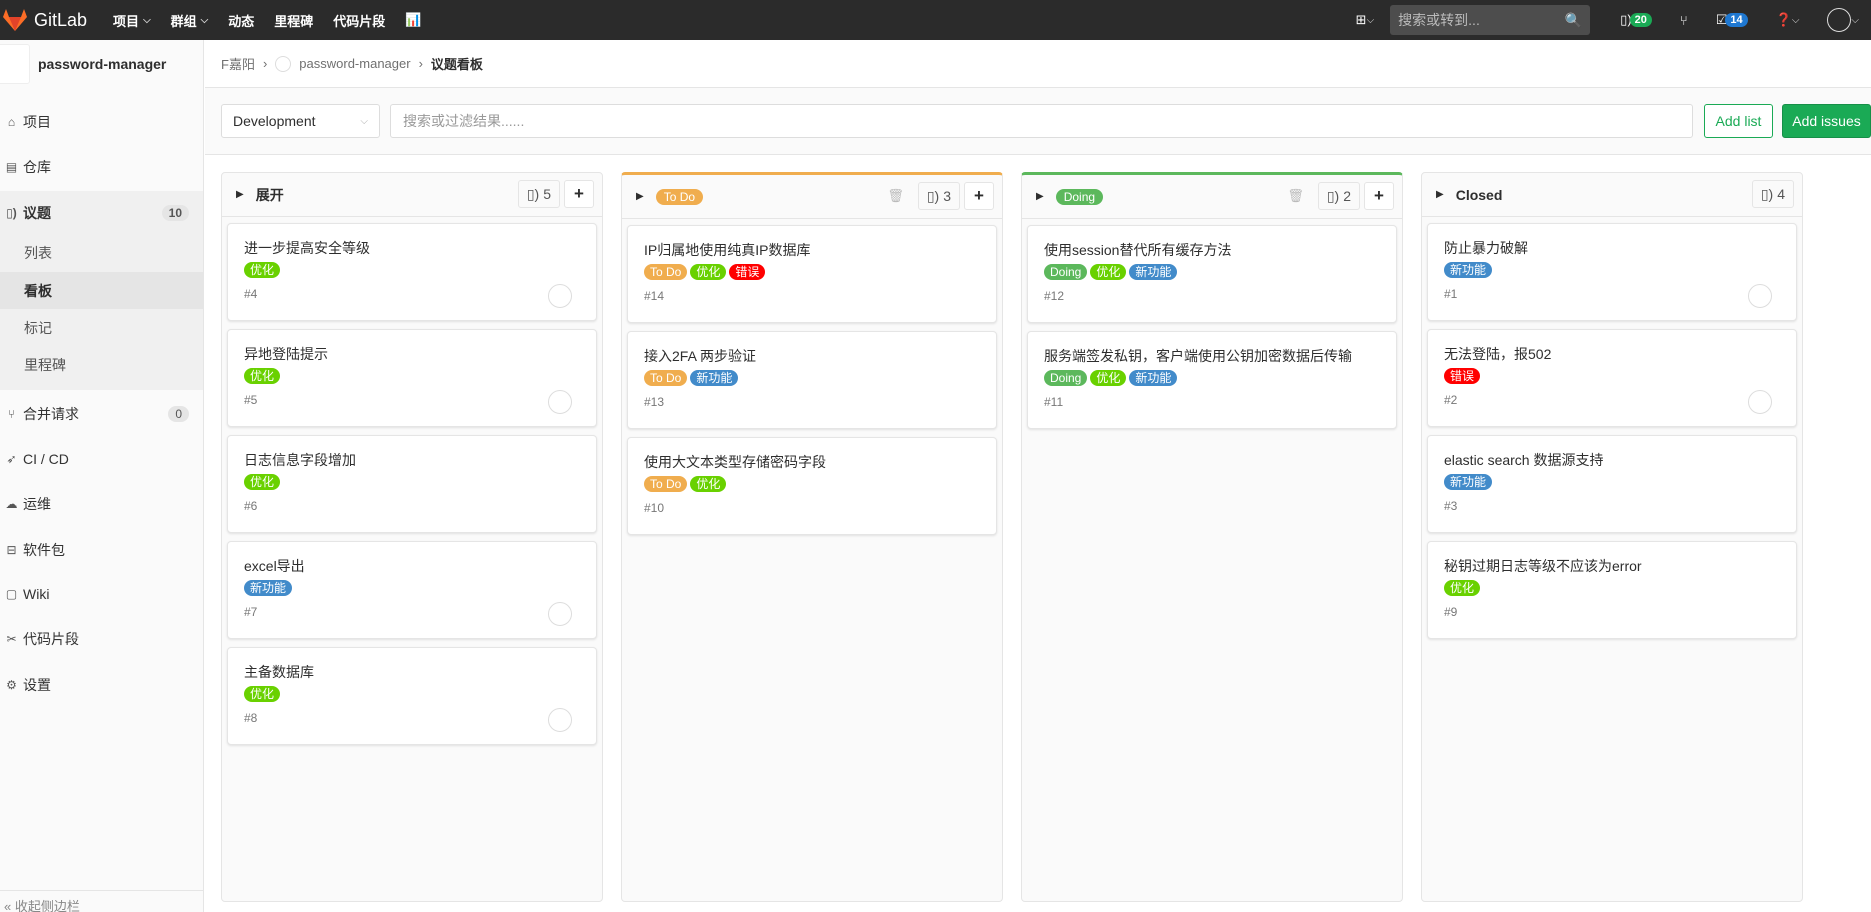 Image resolution: width=1871 pixels, height=912 pixels. Describe the element at coordinates (727, 250) in the screenshot. I see `issue-title: IP归属地使用纯真IP数据库` at that location.